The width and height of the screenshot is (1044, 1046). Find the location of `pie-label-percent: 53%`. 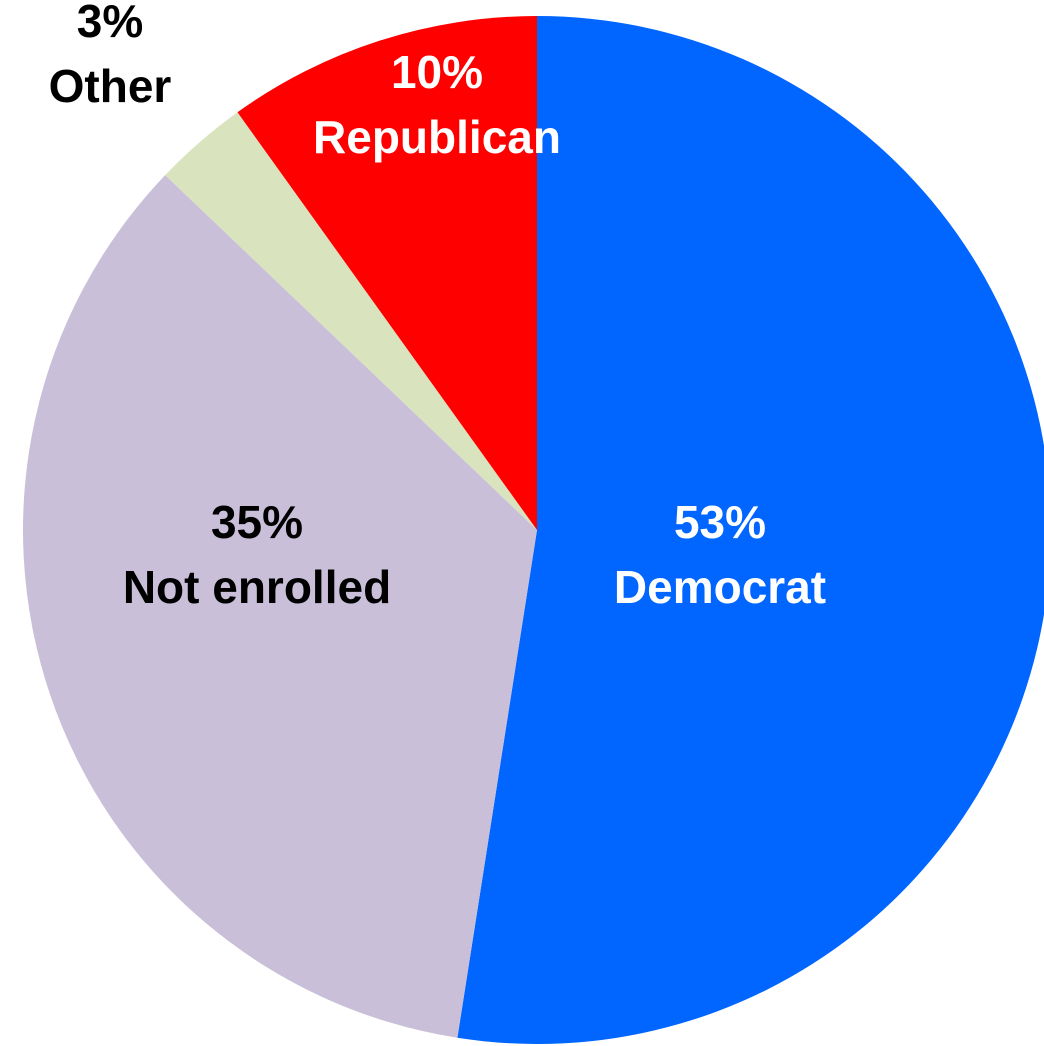

pie-label-percent: 53% is located at coordinates (720, 522).